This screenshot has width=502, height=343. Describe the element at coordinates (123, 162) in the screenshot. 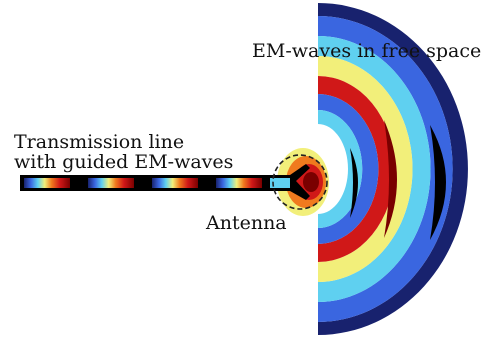

I see `transmission-line-label-2: with guided EM-waves` at that location.